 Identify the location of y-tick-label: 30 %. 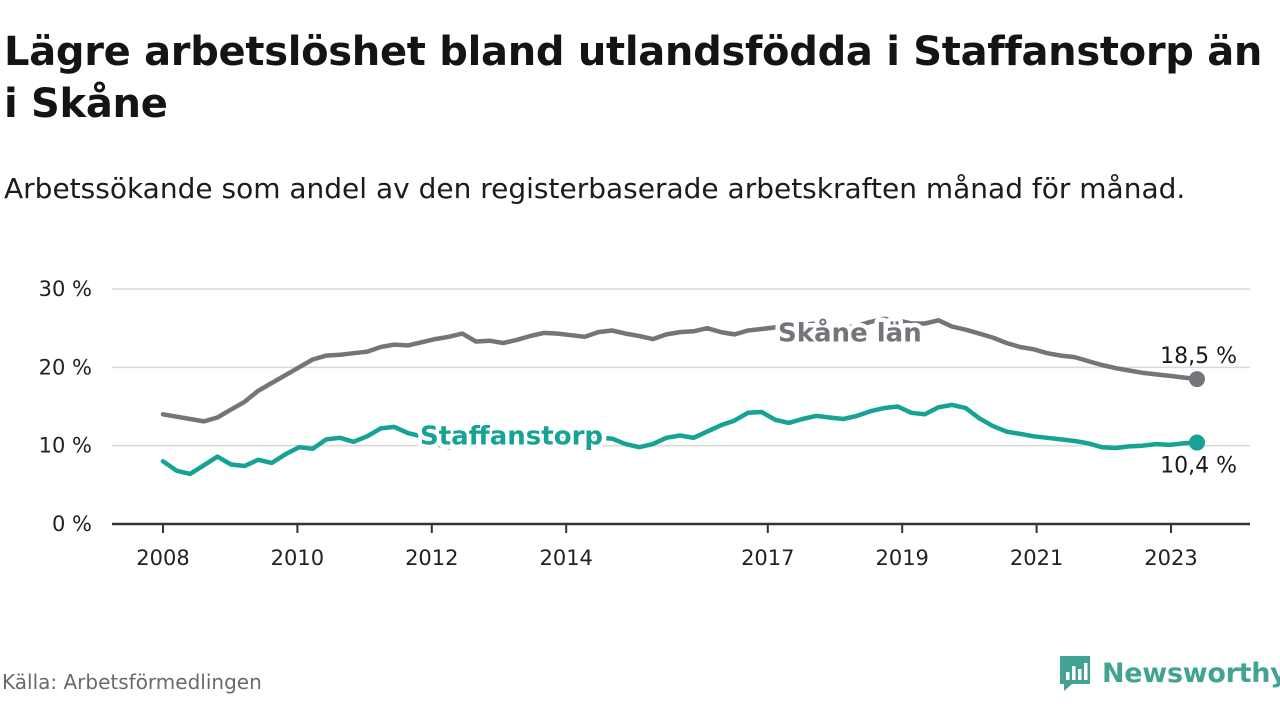
(65, 289).